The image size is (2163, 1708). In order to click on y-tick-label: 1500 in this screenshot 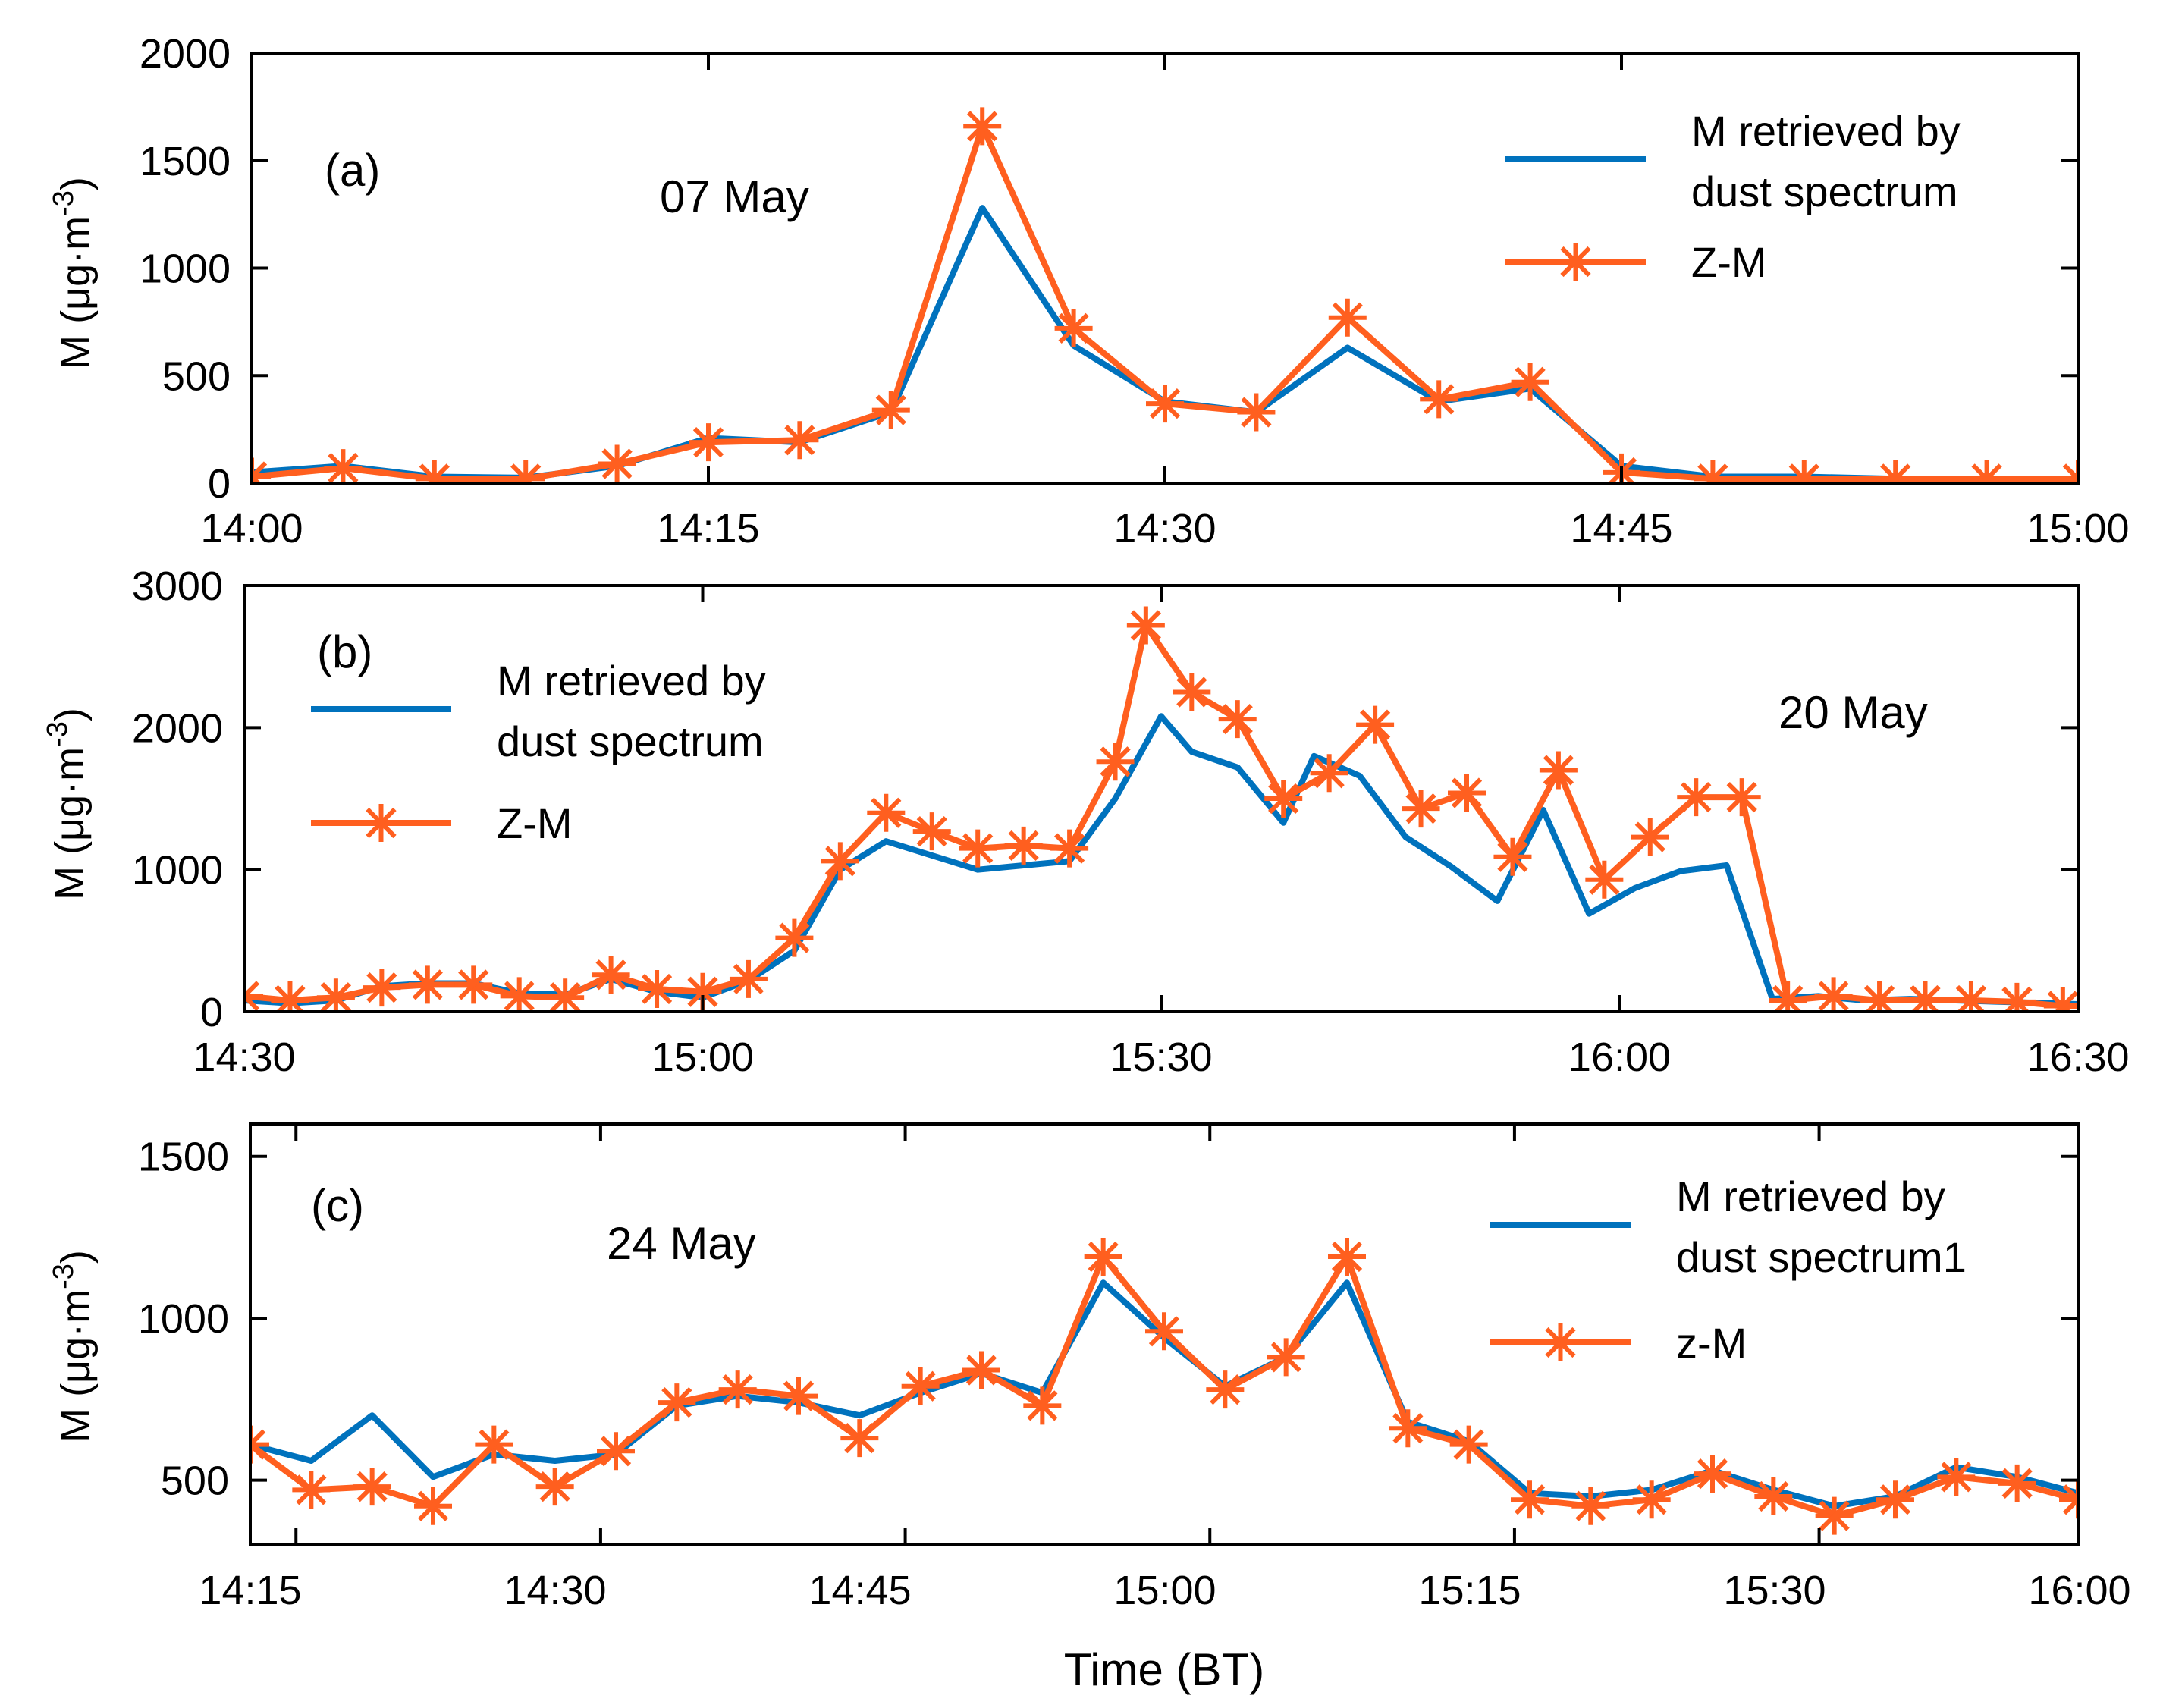, I will do `click(183, 1157)`.